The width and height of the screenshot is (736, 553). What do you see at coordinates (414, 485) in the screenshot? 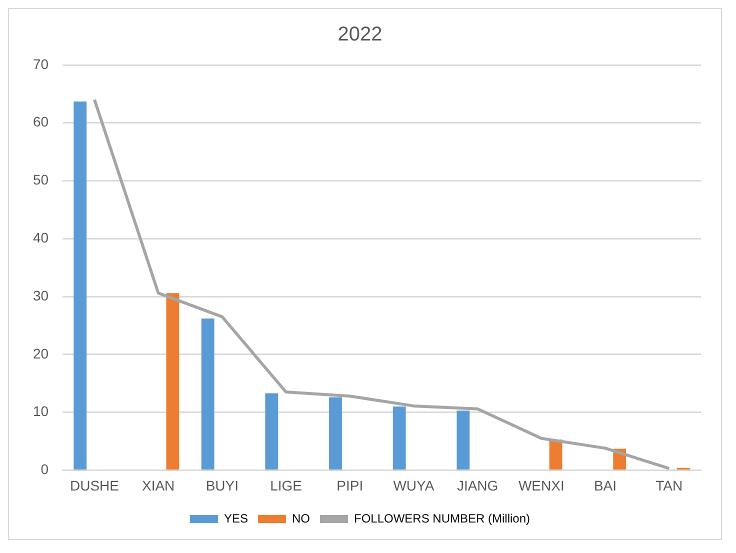
I see `x-tick-label: WUYA` at bounding box center [414, 485].